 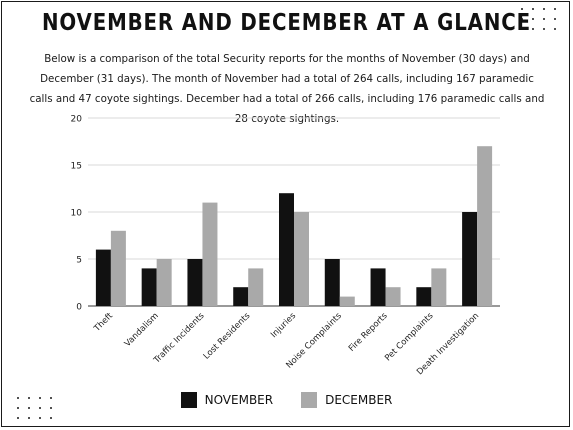 I want to click on x-tick-label: Fire Reports, so click(x=368, y=332).